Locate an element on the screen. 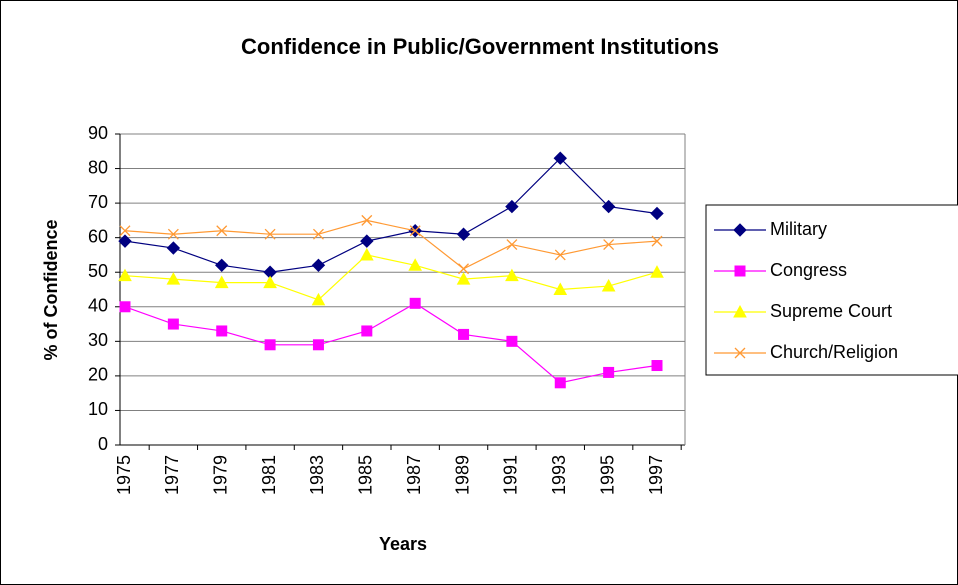  x-tick-label: 1977 is located at coordinates (172, 475).